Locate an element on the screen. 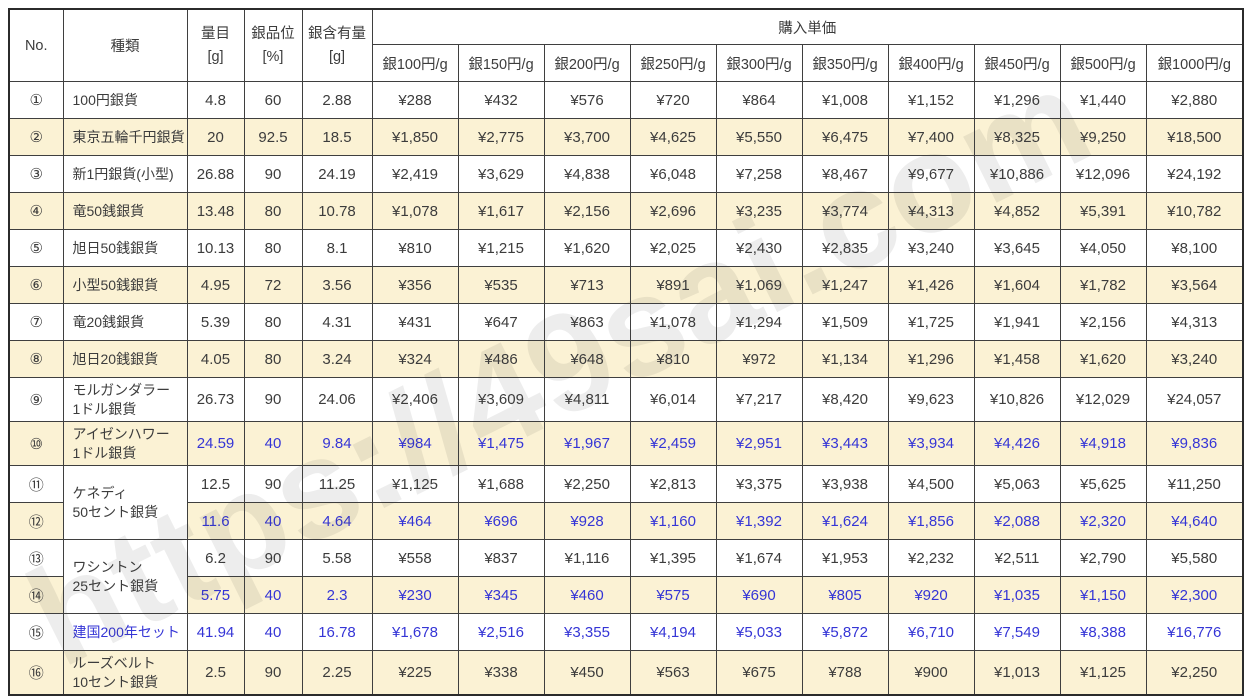 This screenshot has height=699, width=1249. purity-cell: 80 is located at coordinates (273, 211).